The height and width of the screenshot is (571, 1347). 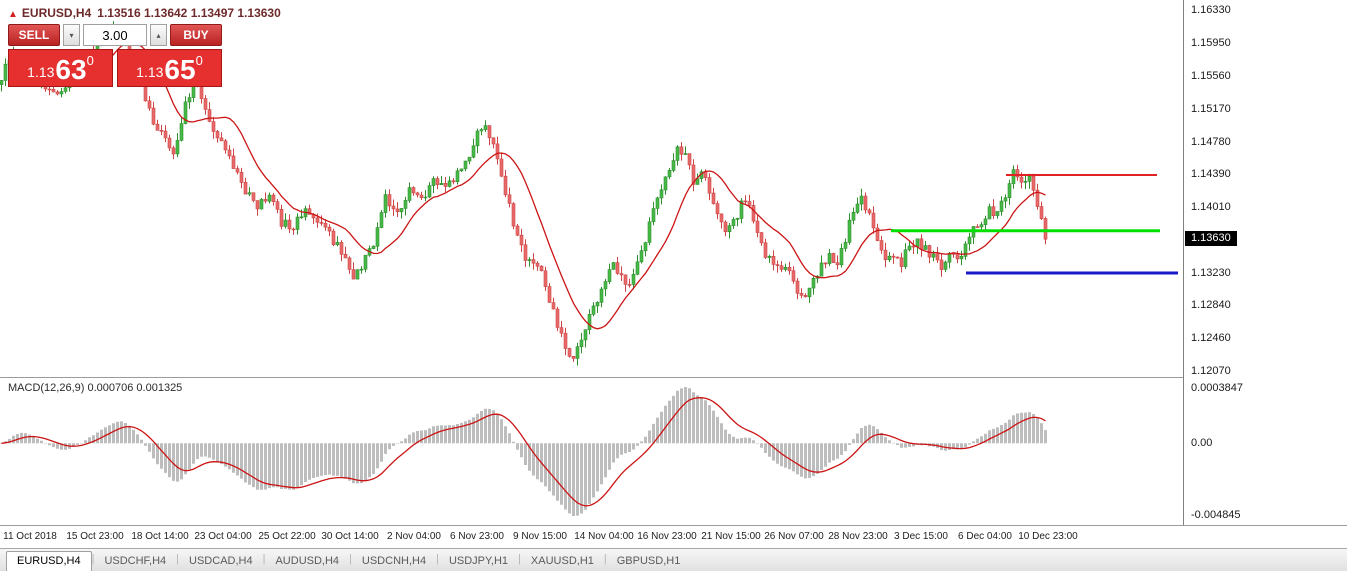 What do you see at coordinates (394, 561) in the screenshot?
I see `tab-usdcnh-h4: USDCNH,H4` at bounding box center [394, 561].